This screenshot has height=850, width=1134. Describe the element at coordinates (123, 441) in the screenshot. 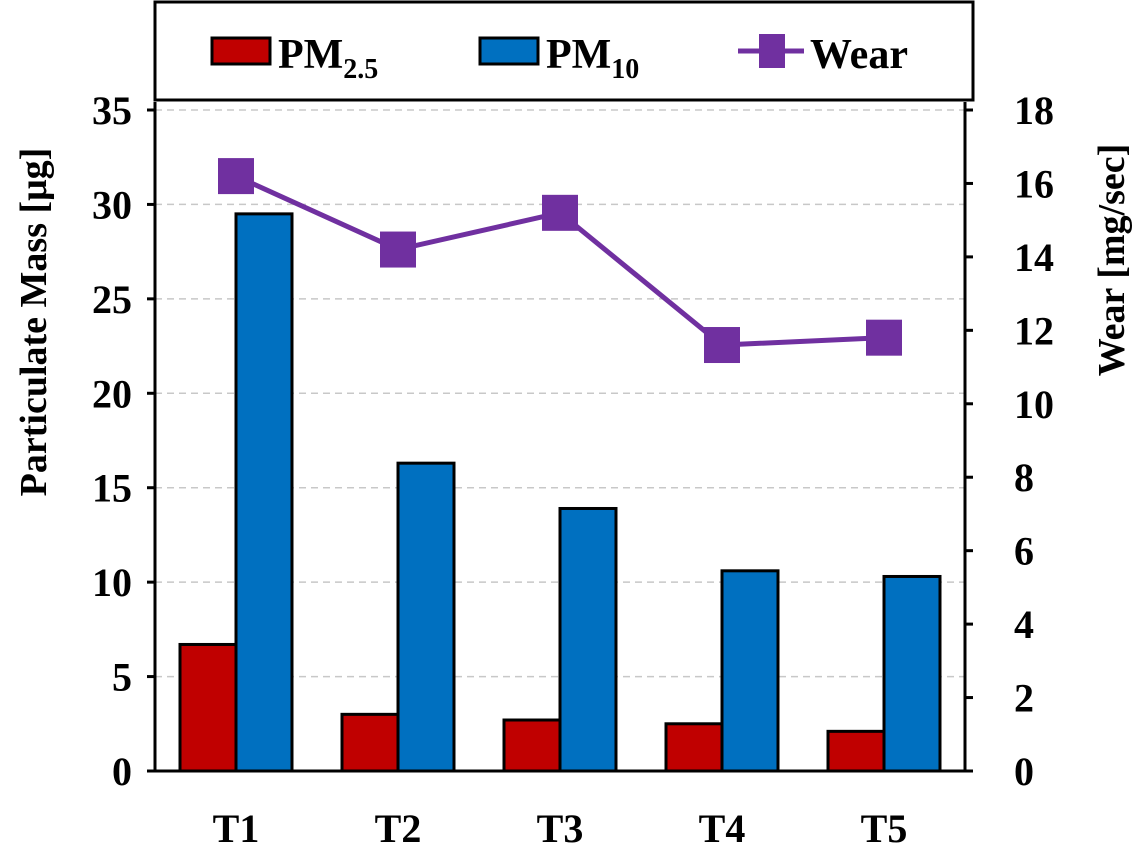

I see `left-axis-ticks: 0 5 10 15 20 25 30 35` at that location.